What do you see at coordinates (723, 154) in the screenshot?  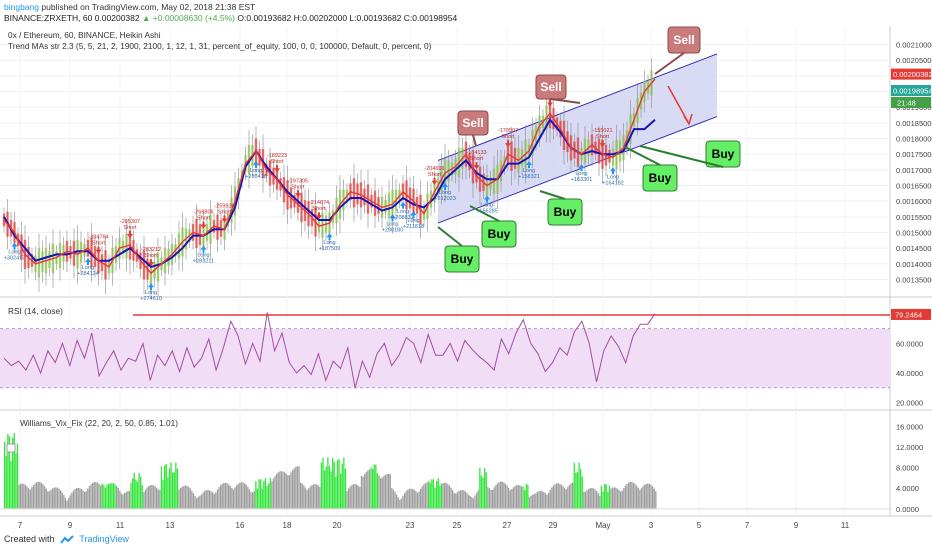 I see `buy-callout-bubble` at bounding box center [723, 154].